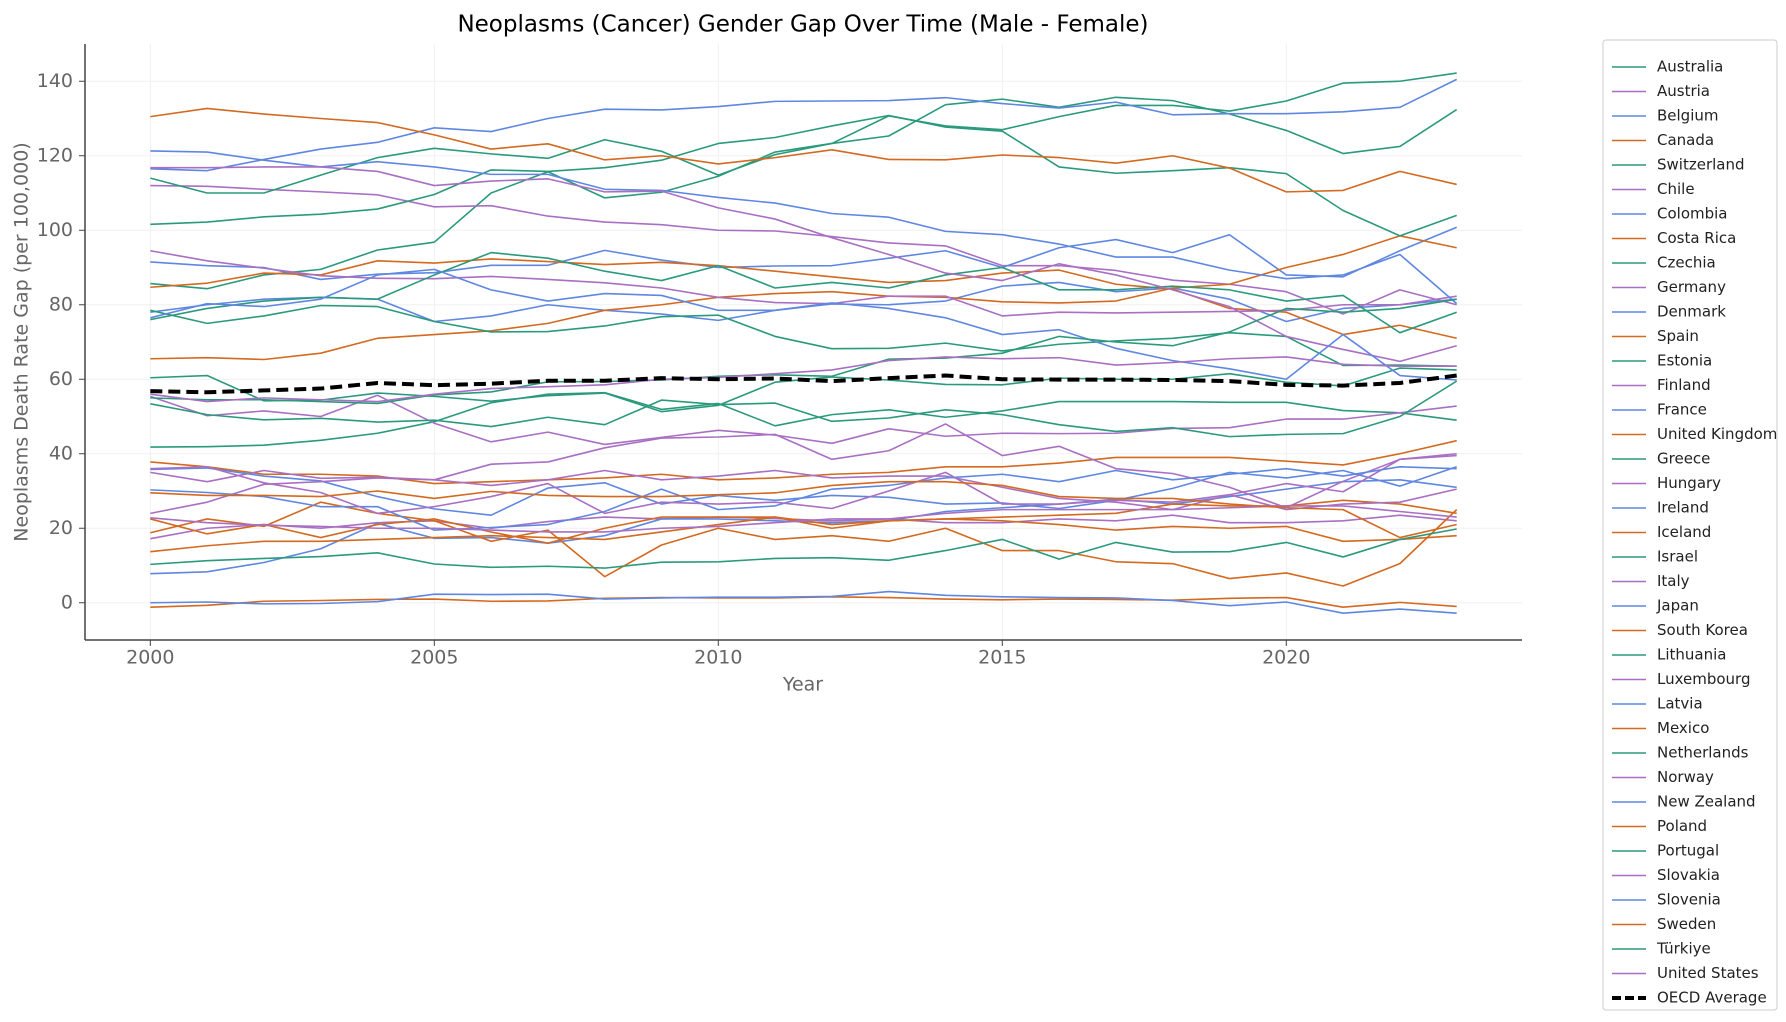  What do you see at coordinates (55, 230) in the screenshot?
I see `y-tick-label: 100` at bounding box center [55, 230].